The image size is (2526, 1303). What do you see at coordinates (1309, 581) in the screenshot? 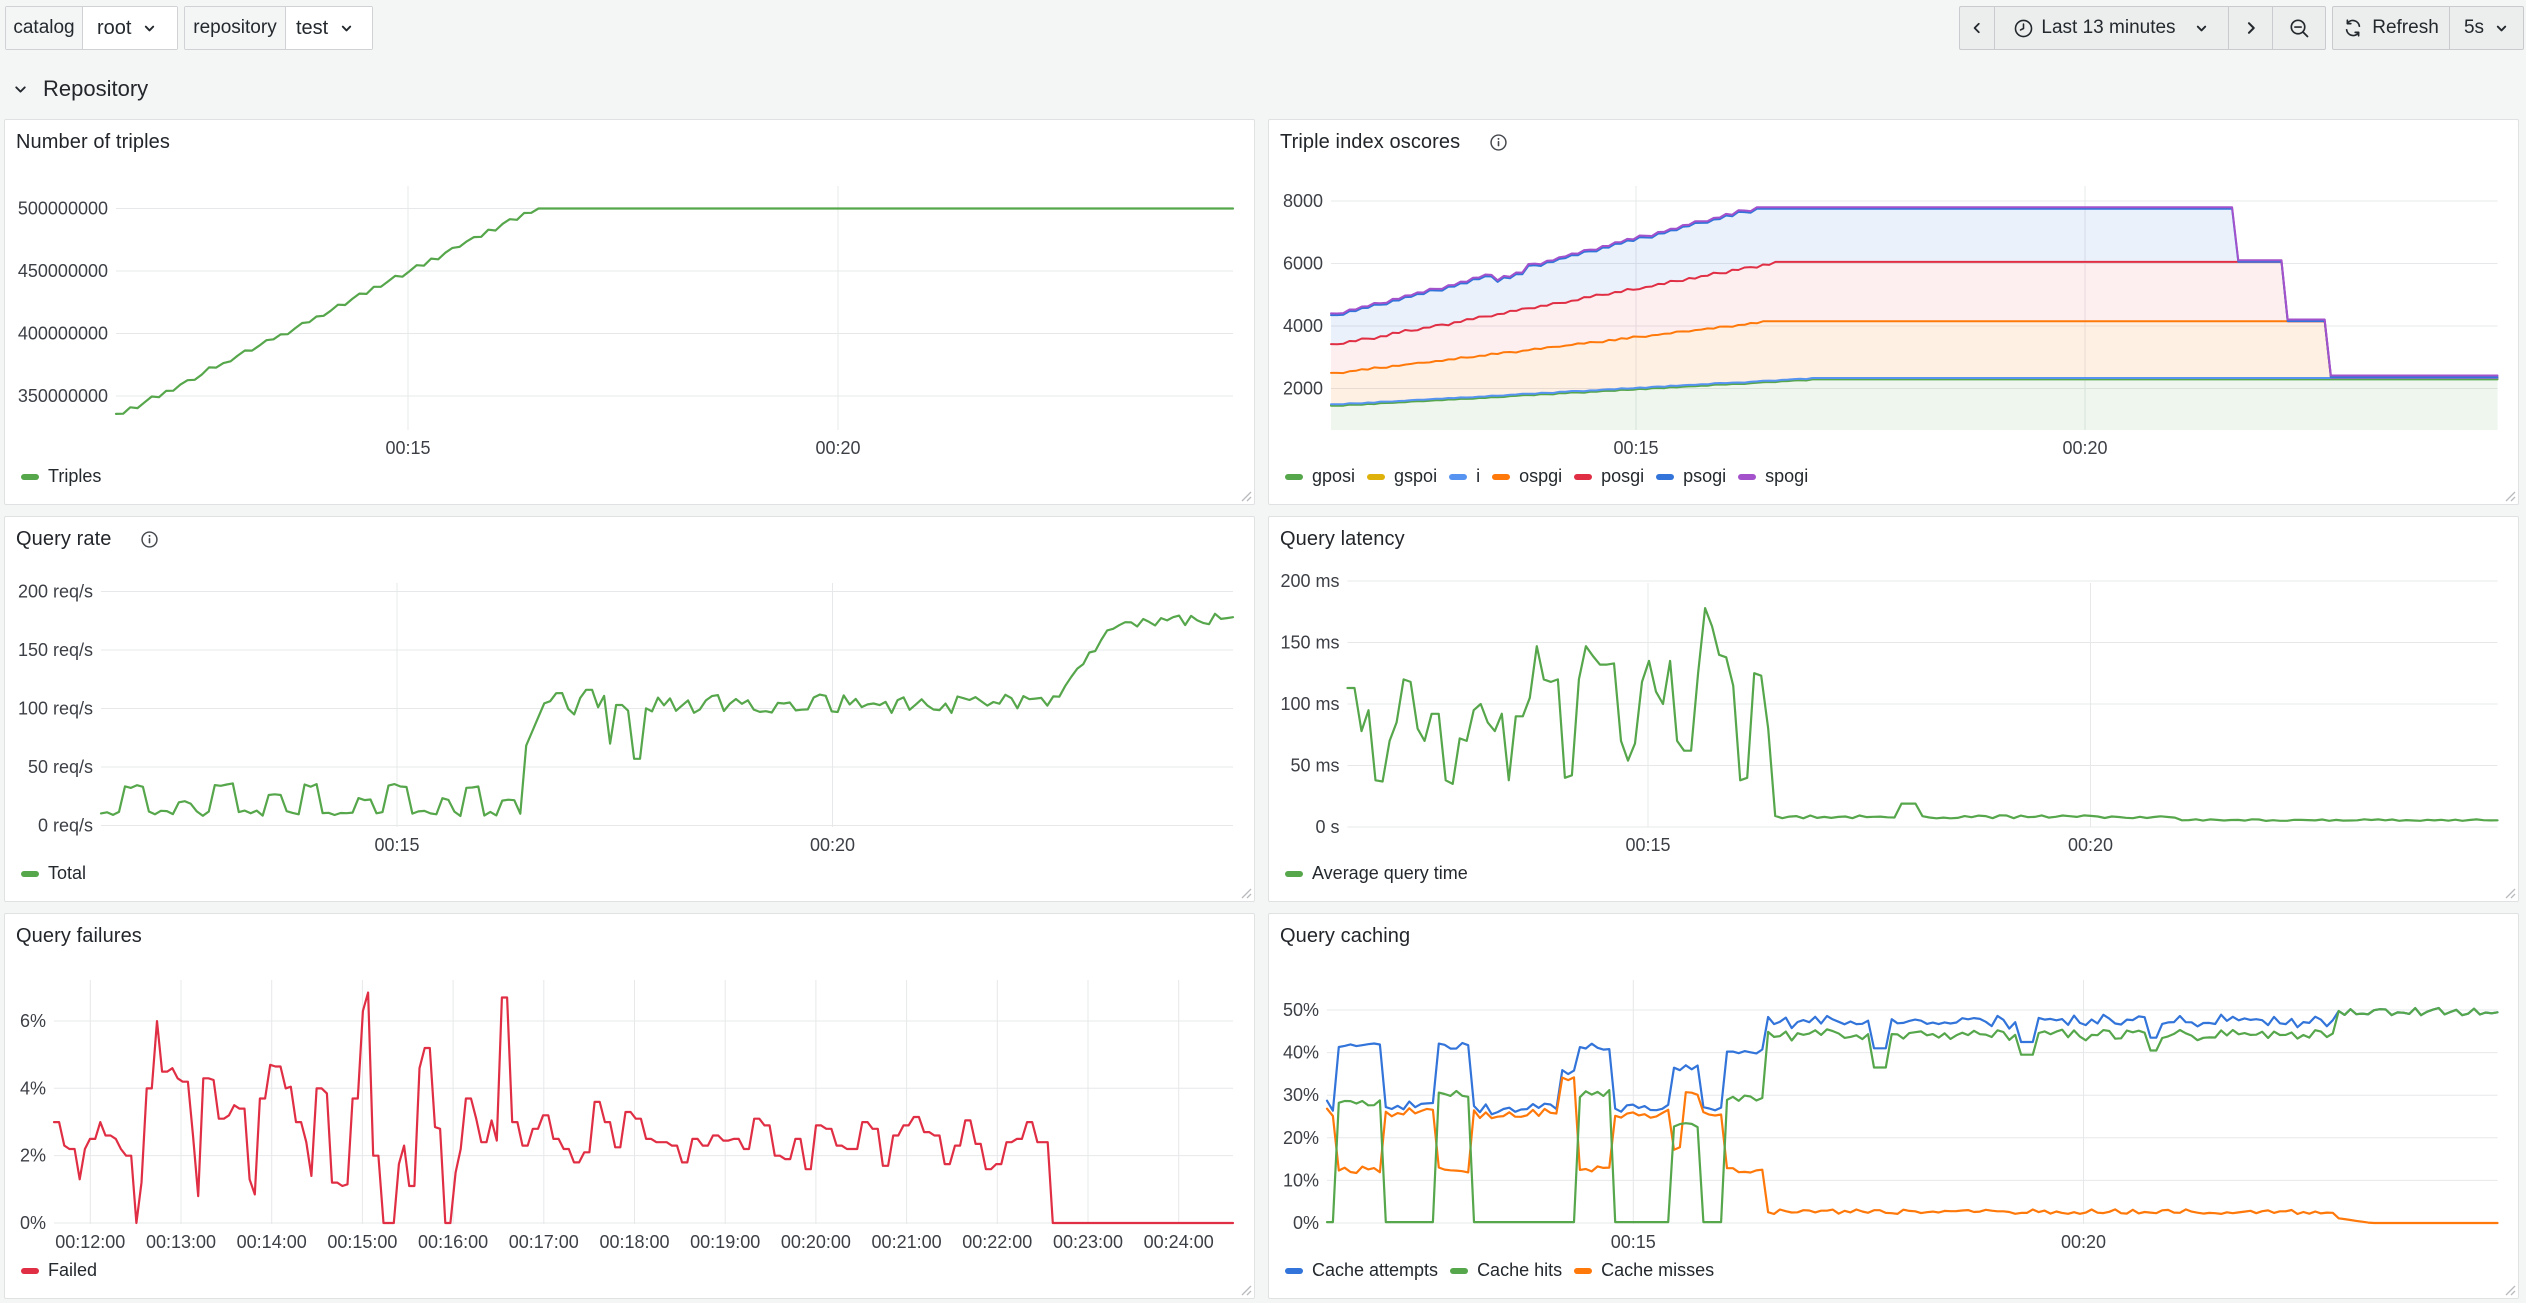
I see `svg-text: 200 ms` at bounding box center [1309, 581].